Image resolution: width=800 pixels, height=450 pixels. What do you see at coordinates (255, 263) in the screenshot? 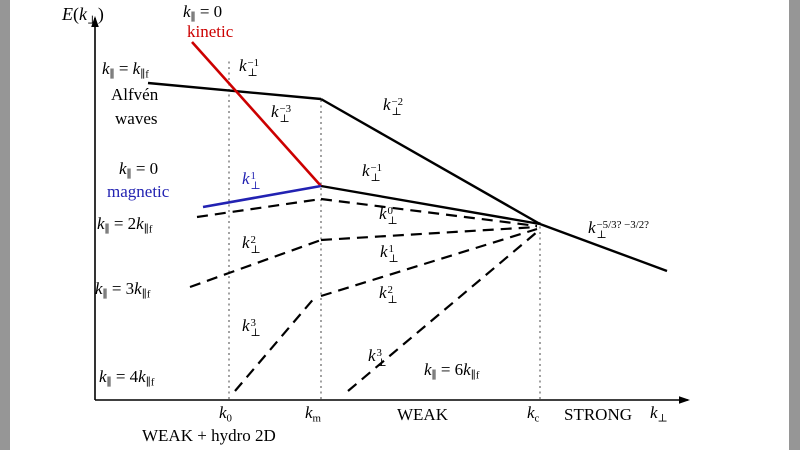
I see `3kf-left-dashed` at bounding box center [255, 263].